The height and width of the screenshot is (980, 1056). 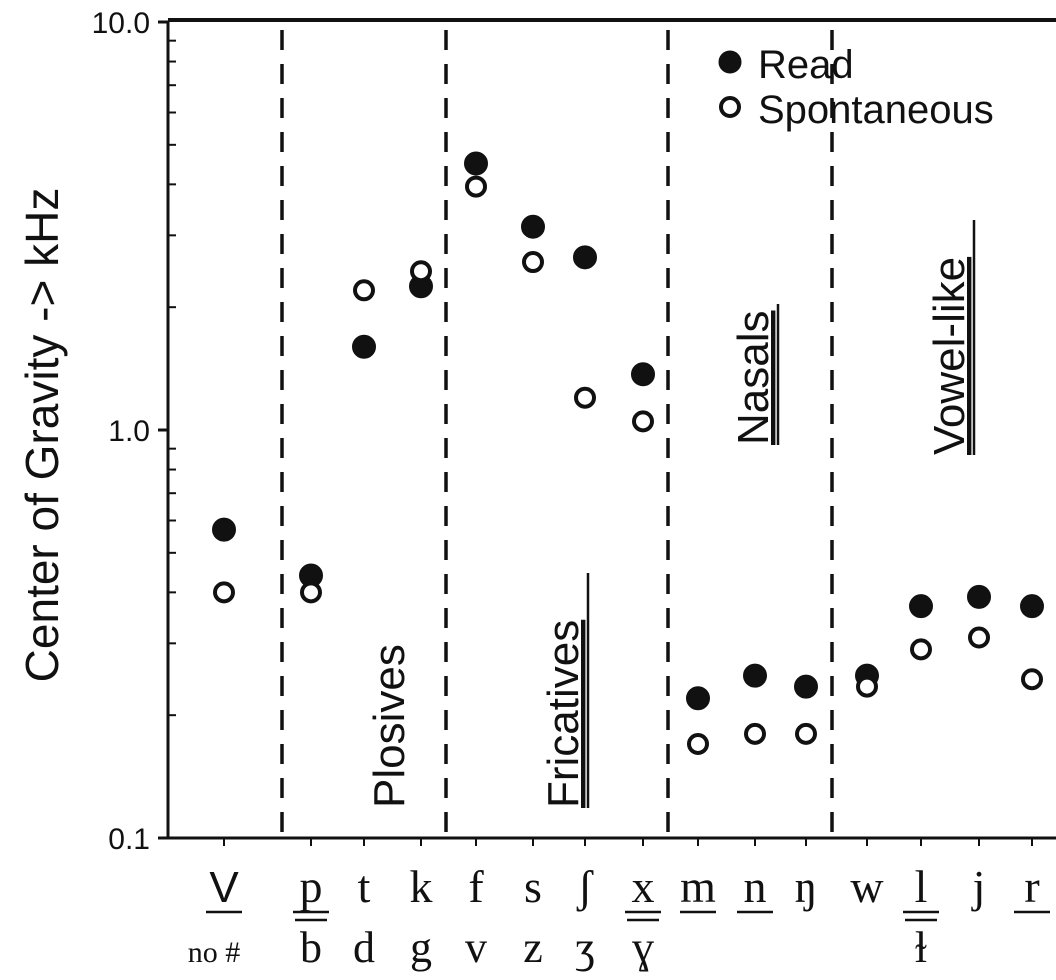 I want to click on legend-label: Spontaneous, so click(x=876, y=110).